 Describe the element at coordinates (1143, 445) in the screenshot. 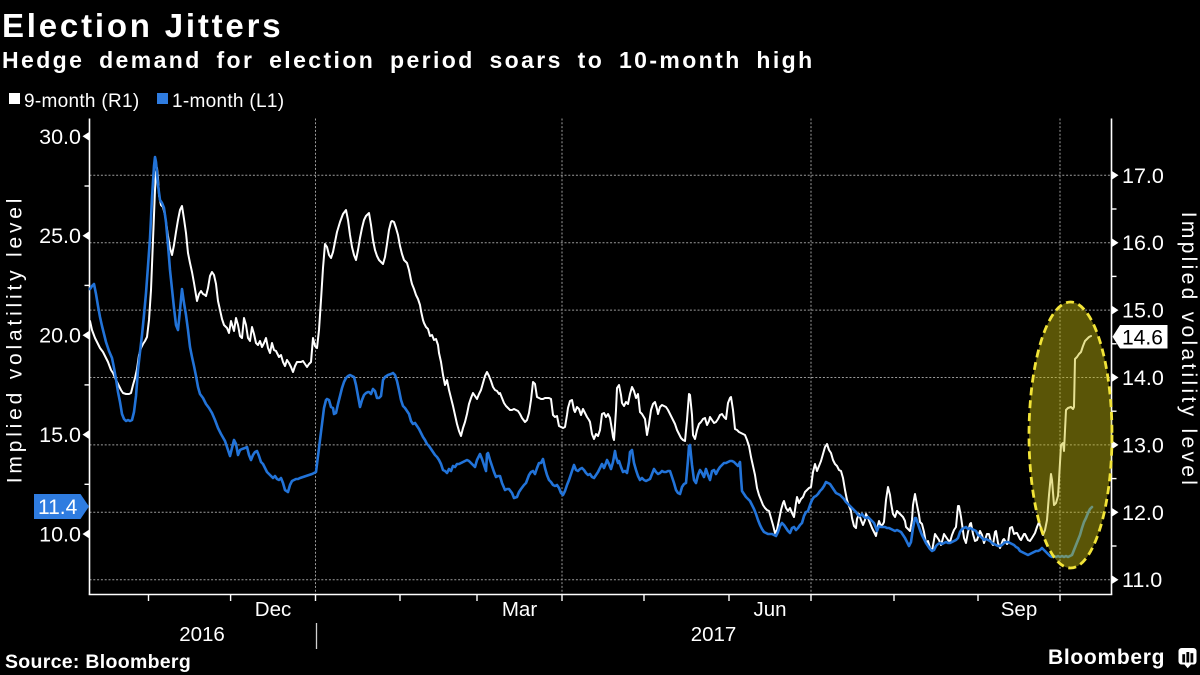

I see `svg-text: 13.0` at that location.